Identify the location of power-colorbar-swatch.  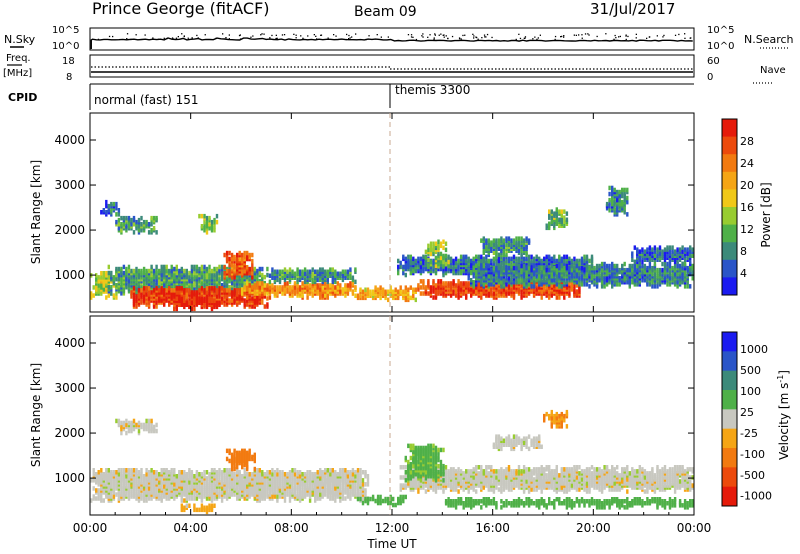
(729, 163).